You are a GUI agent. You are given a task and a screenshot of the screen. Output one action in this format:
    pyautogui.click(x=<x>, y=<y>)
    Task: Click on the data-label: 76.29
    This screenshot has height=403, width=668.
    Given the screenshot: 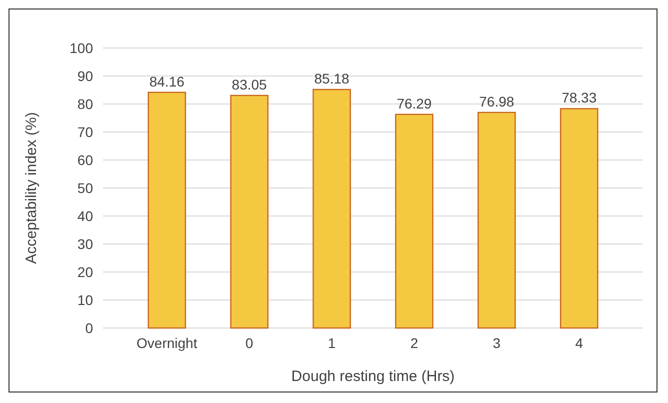 What is the action you would take?
    pyautogui.click(x=414, y=103)
    